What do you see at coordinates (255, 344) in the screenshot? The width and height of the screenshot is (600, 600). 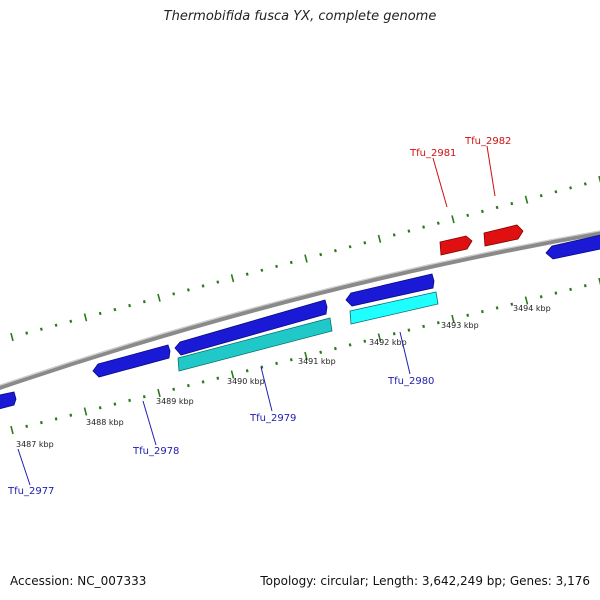 I see `gene-tfu-2979-cds` at bounding box center [255, 344].